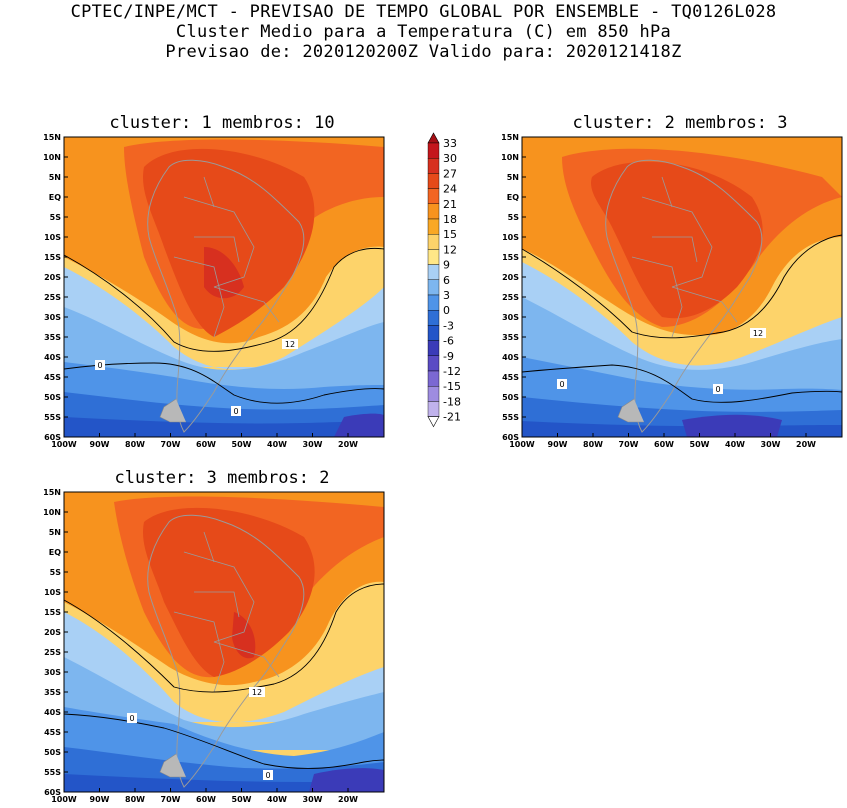 This screenshot has height=808, width=847. Describe the element at coordinates (450, 158) in the screenshot. I see `colorbar-level-label: 30` at that location.